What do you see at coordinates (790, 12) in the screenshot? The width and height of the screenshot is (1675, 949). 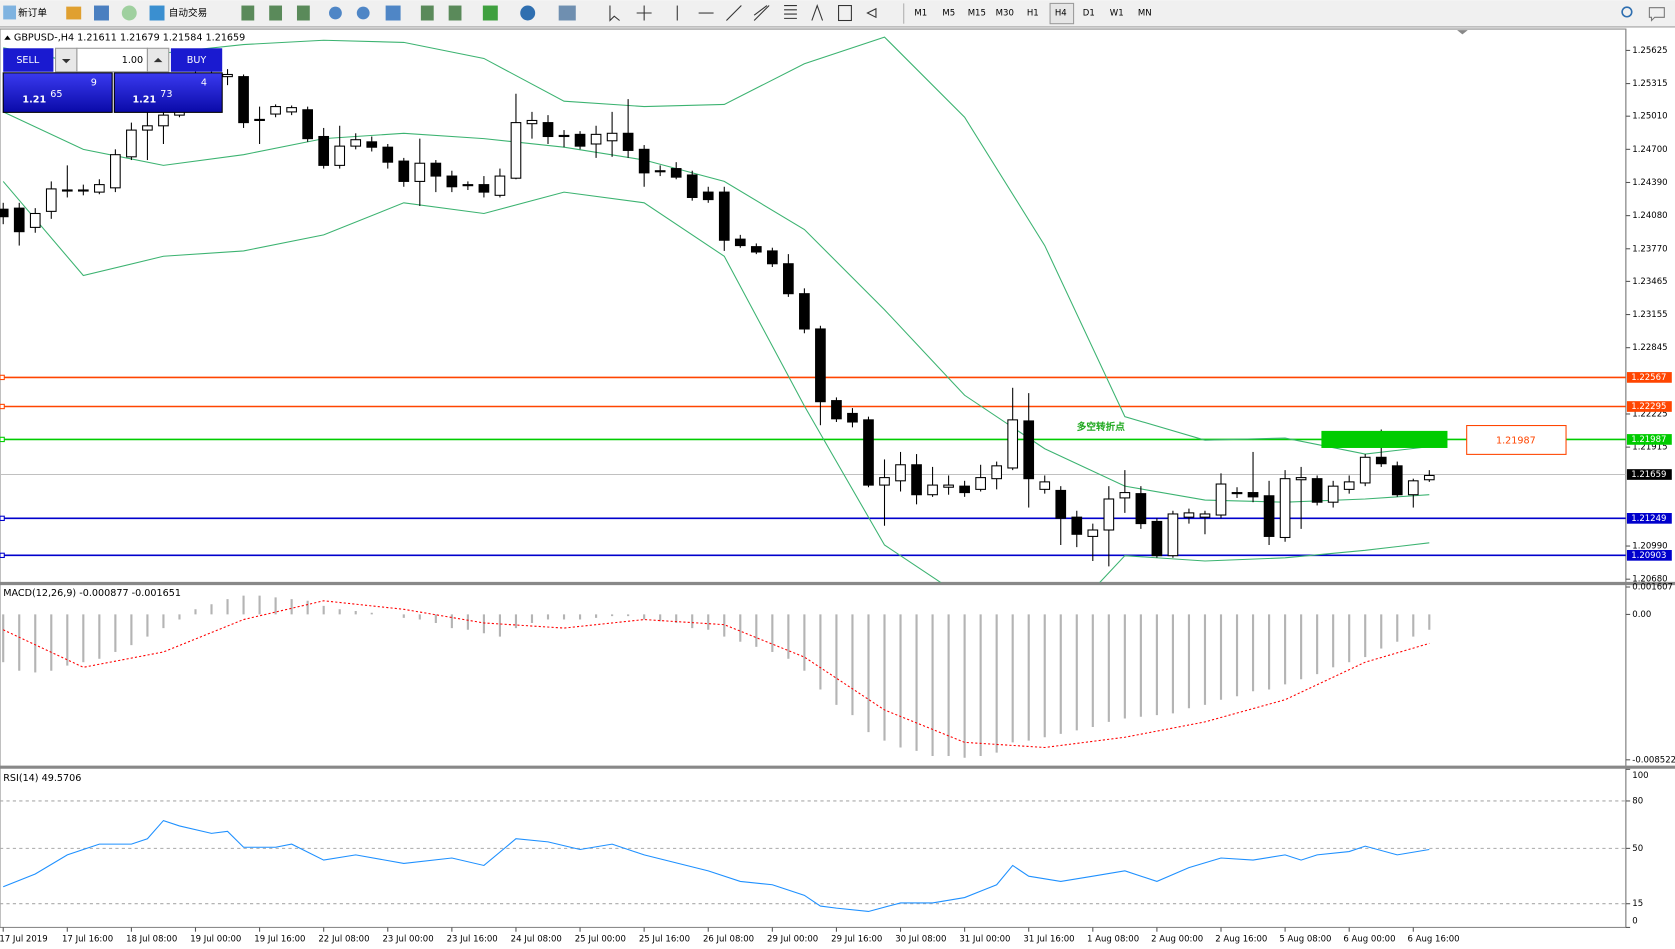 I see `fibo-tool` at bounding box center [790, 12].